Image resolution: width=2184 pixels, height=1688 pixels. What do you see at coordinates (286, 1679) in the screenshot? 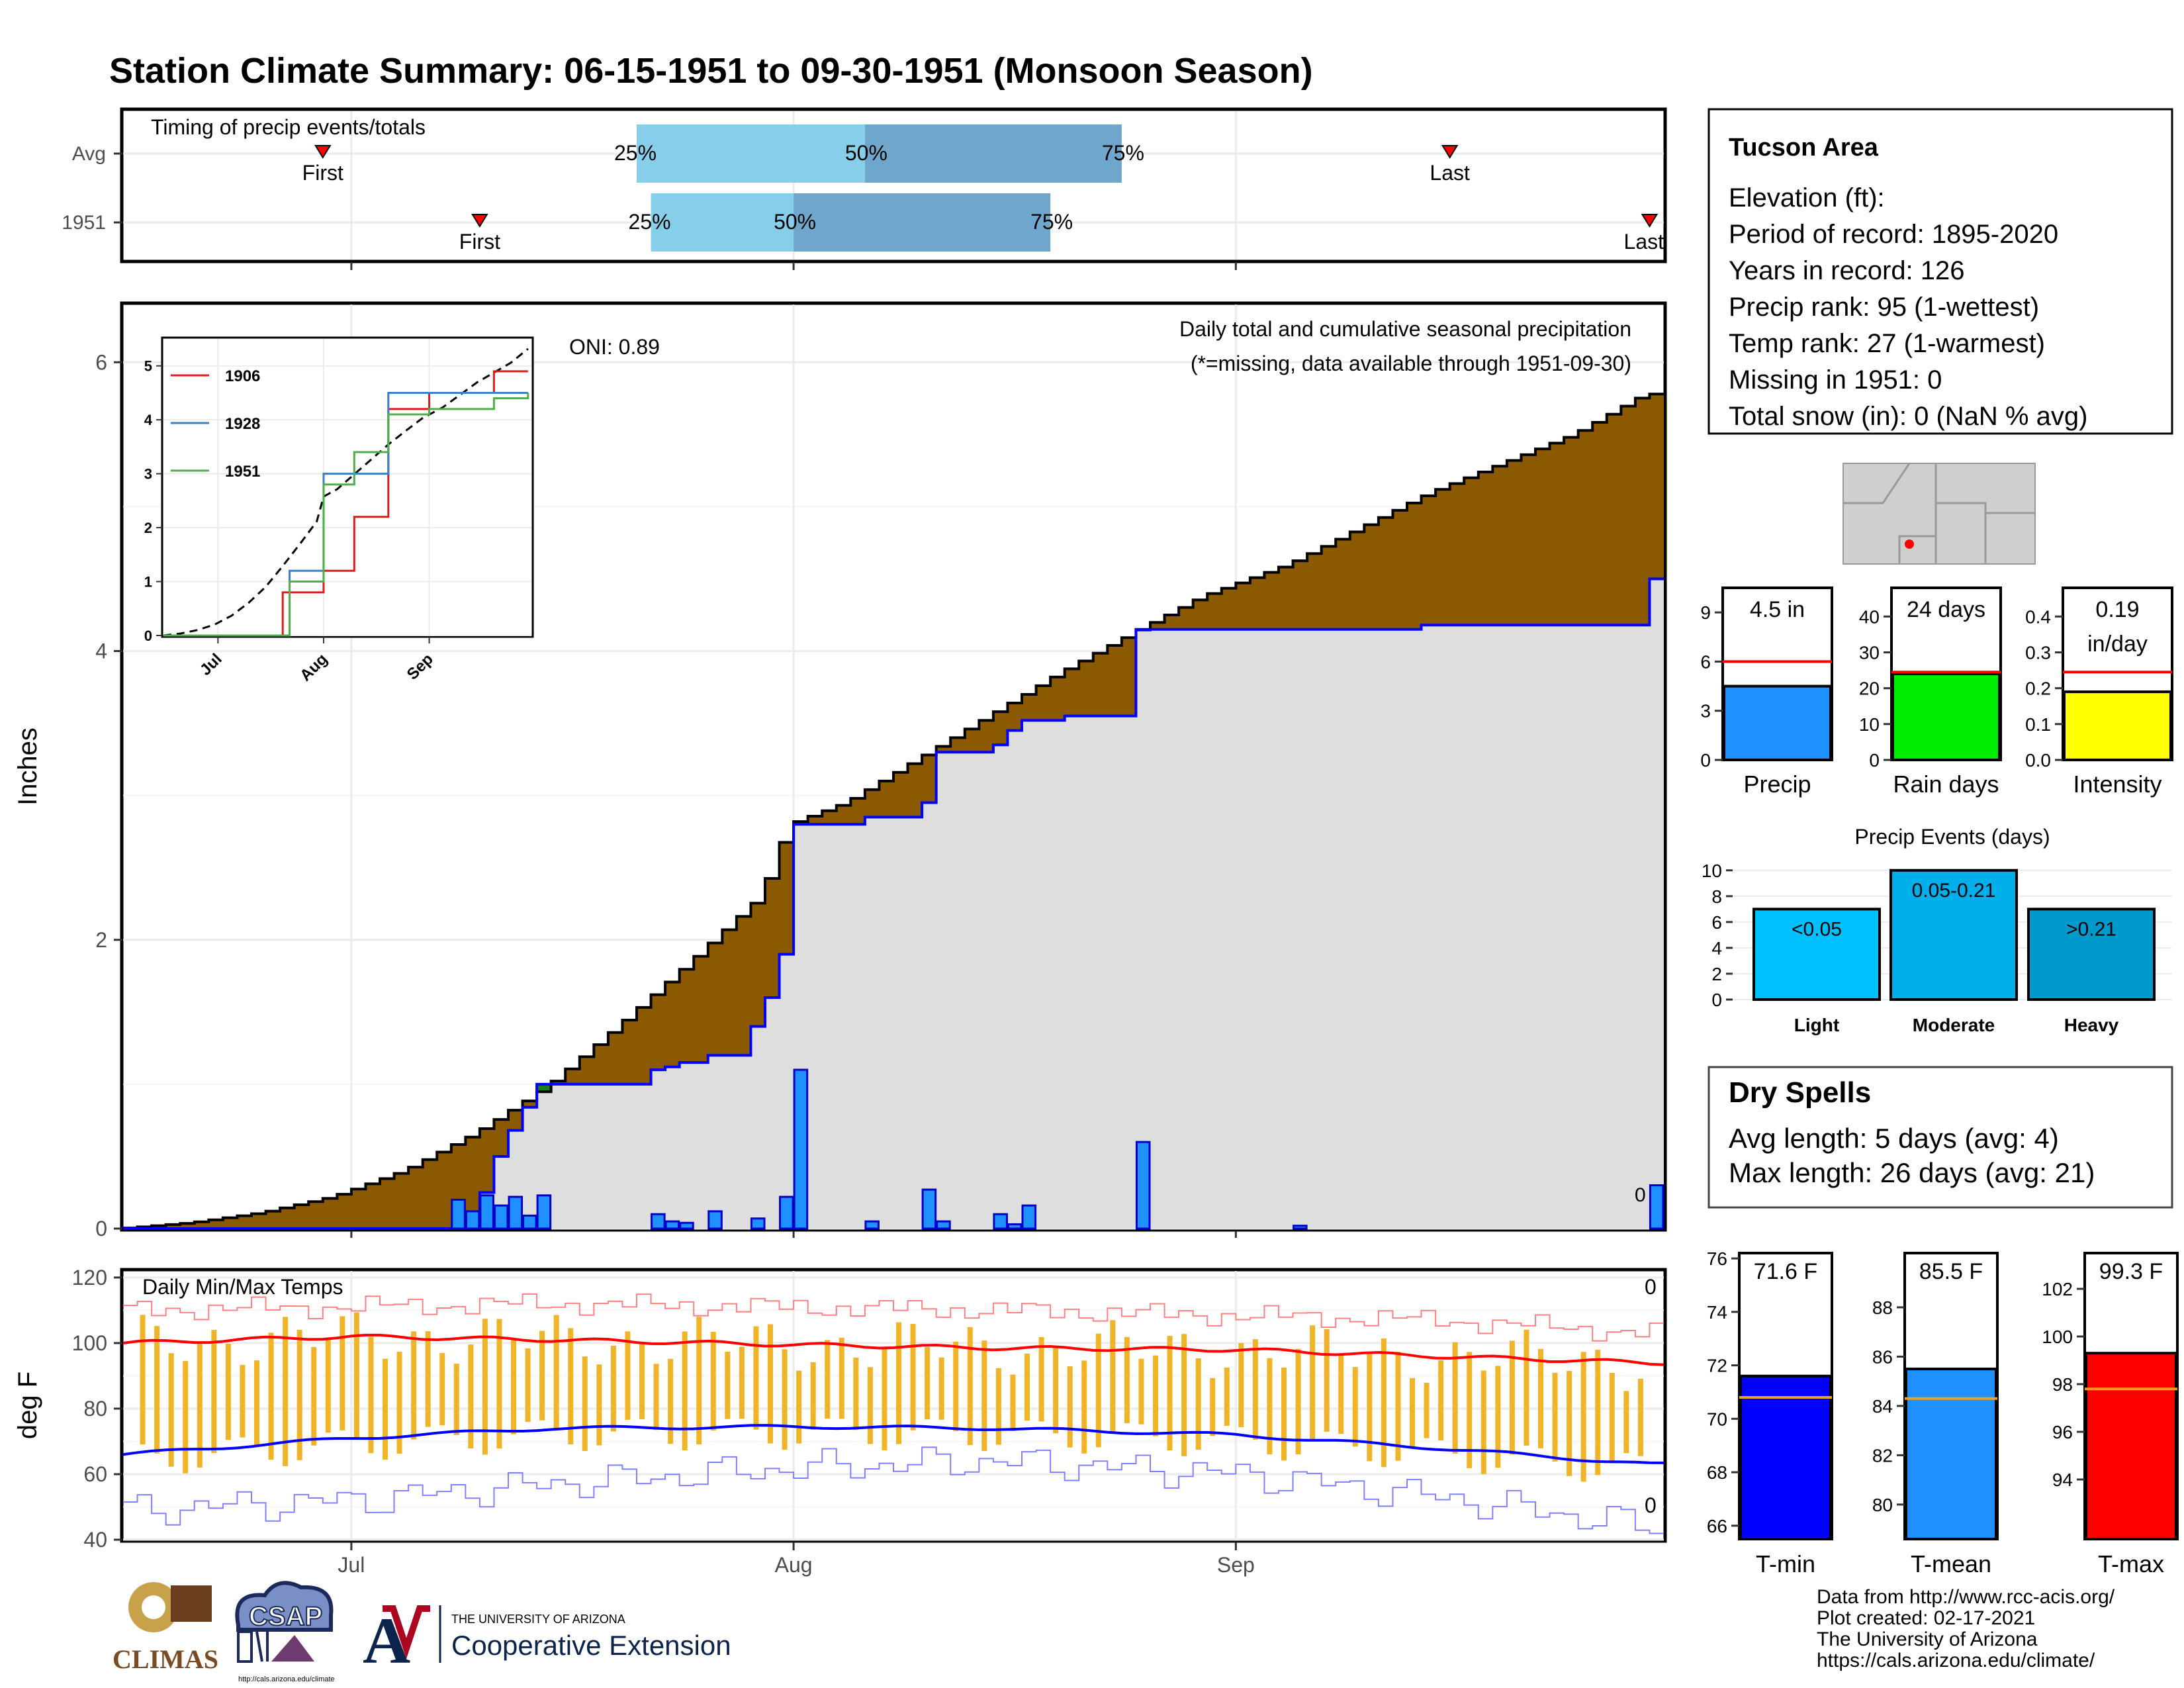
I see `csap-logo-url: http://cals.arizona.edu/climate` at bounding box center [286, 1679].